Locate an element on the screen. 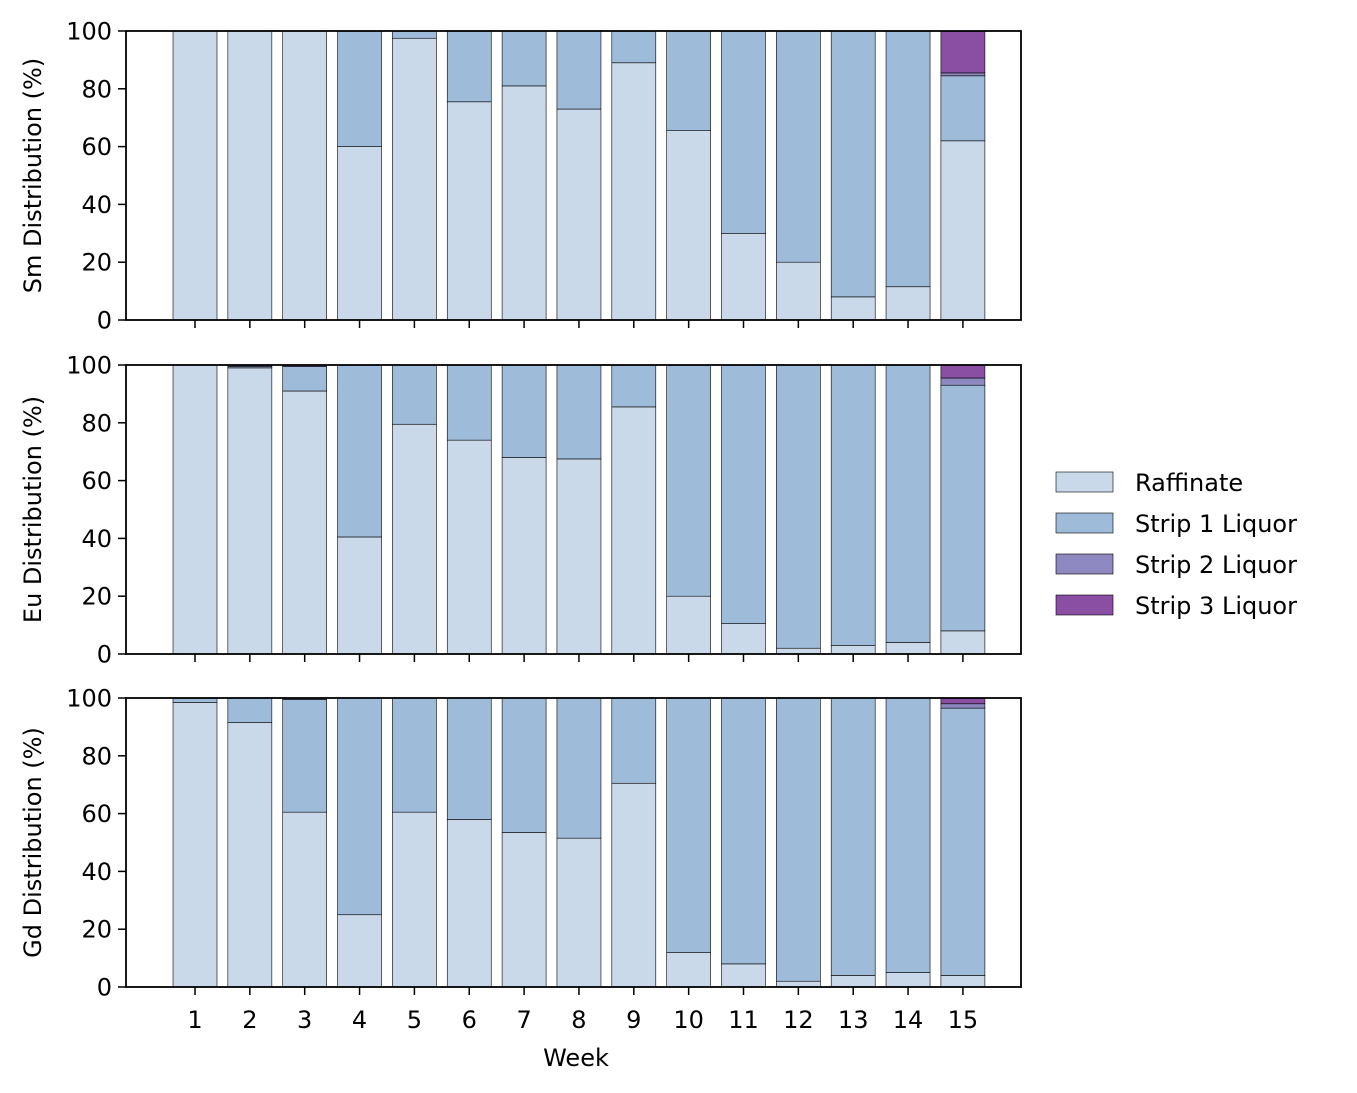 The height and width of the screenshot is (1093, 1357). x-tick-label: 11 is located at coordinates (743, 1020).